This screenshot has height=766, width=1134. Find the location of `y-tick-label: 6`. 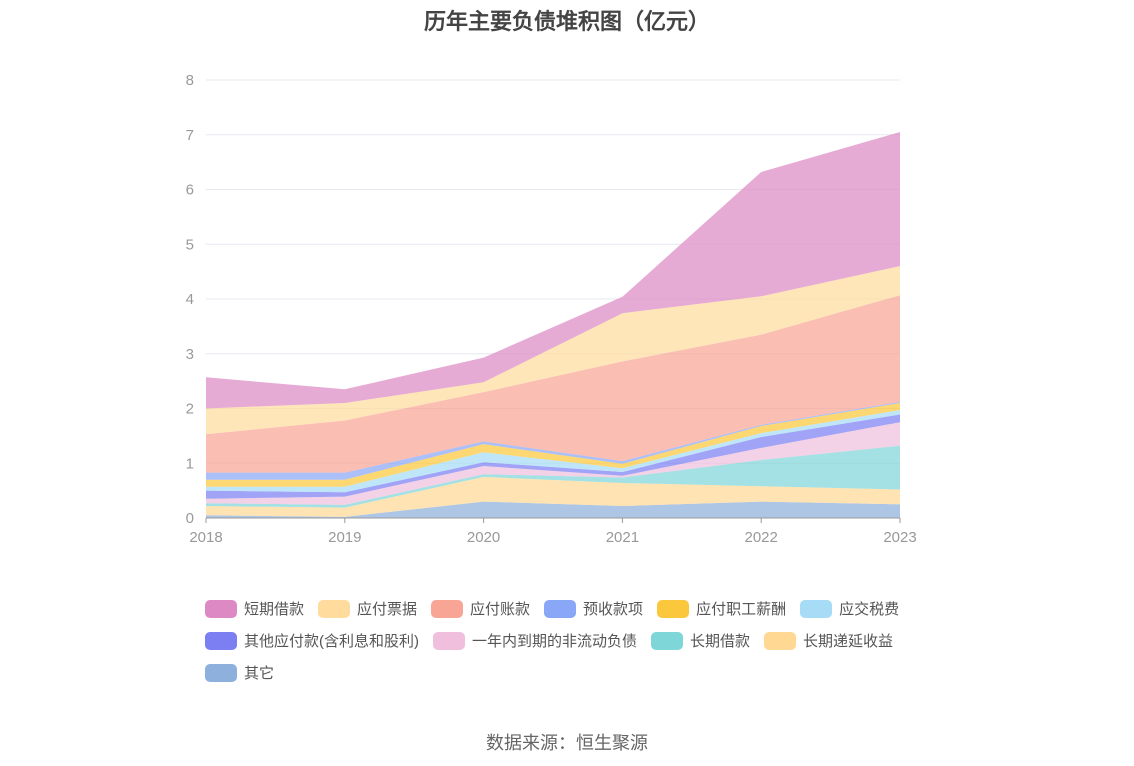

y-tick-label: 6 is located at coordinates (190, 190).